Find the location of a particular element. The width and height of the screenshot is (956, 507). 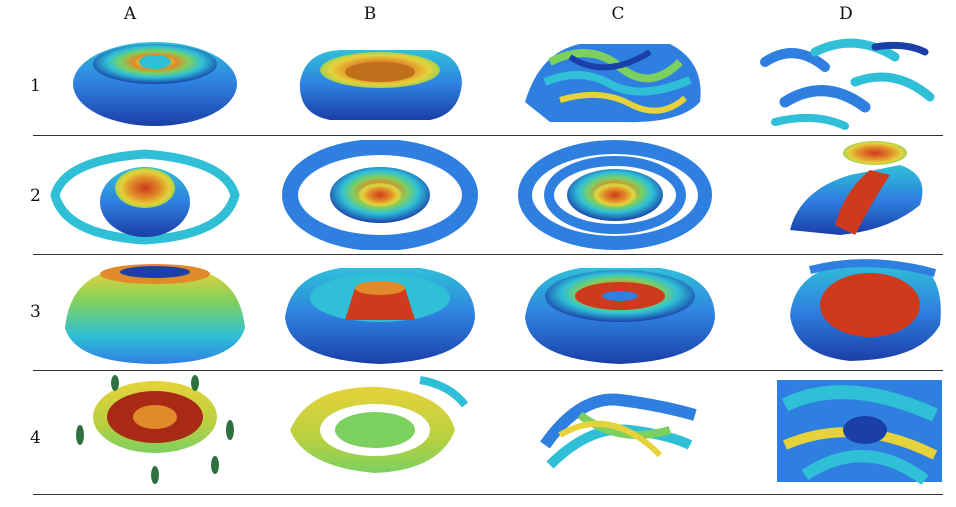

panel-4c is located at coordinates (620, 430).